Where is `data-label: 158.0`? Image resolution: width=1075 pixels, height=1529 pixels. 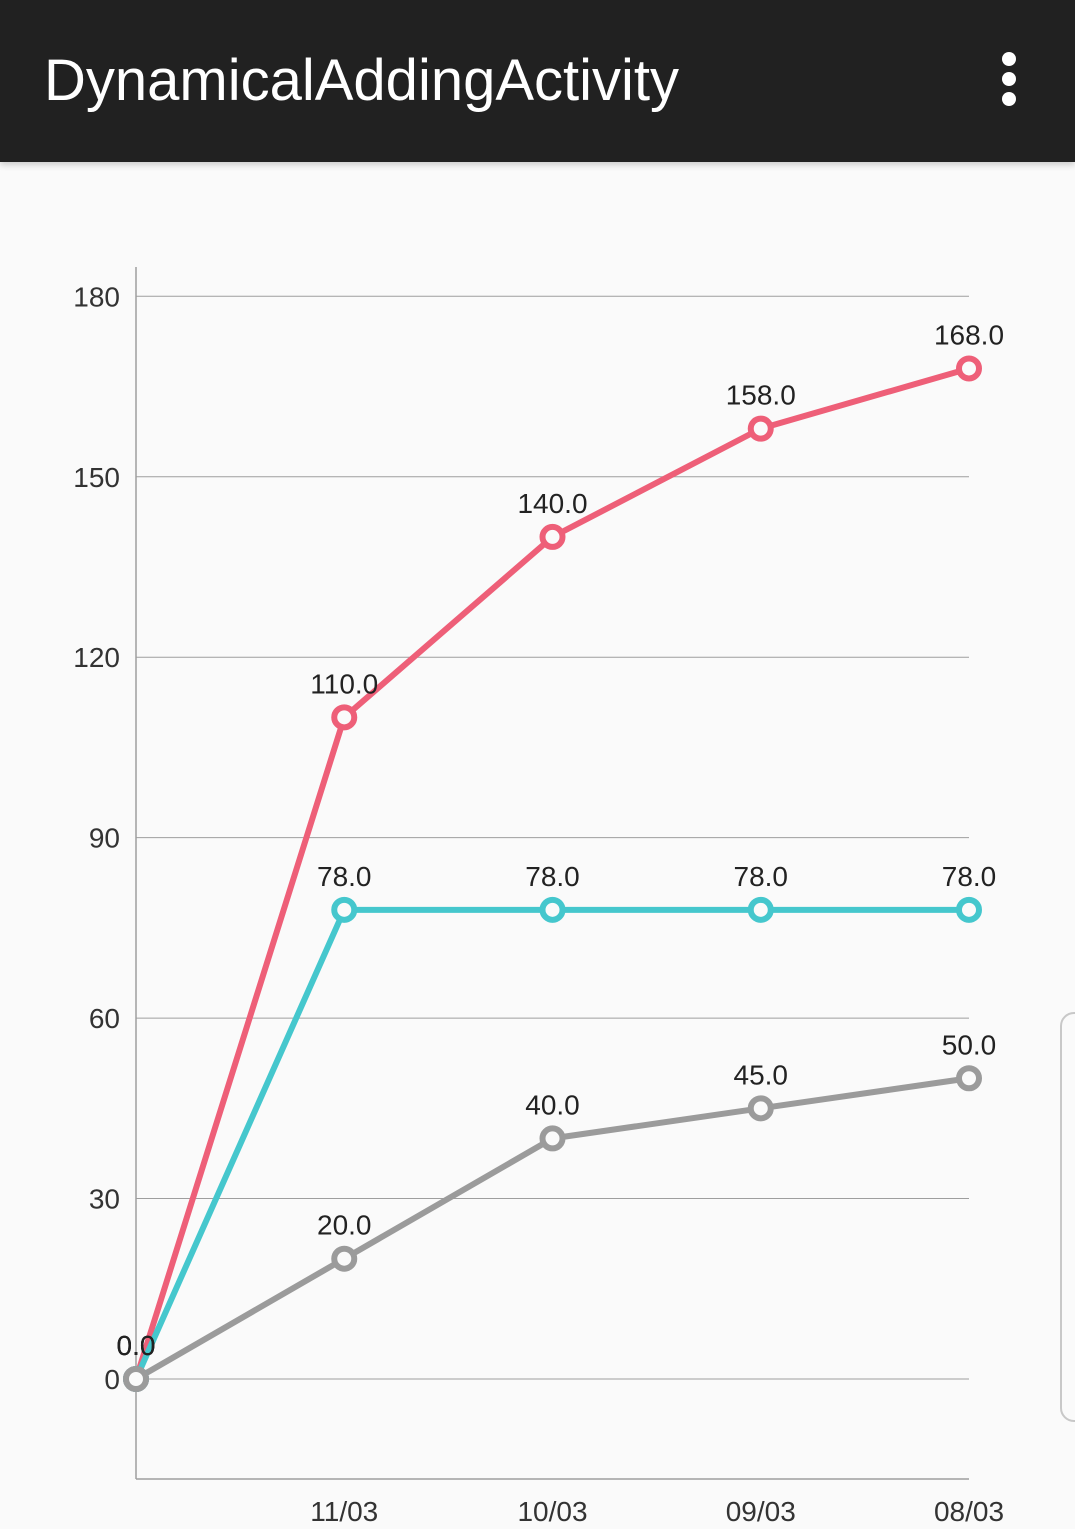
data-label: 158.0 is located at coordinates (761, 395).